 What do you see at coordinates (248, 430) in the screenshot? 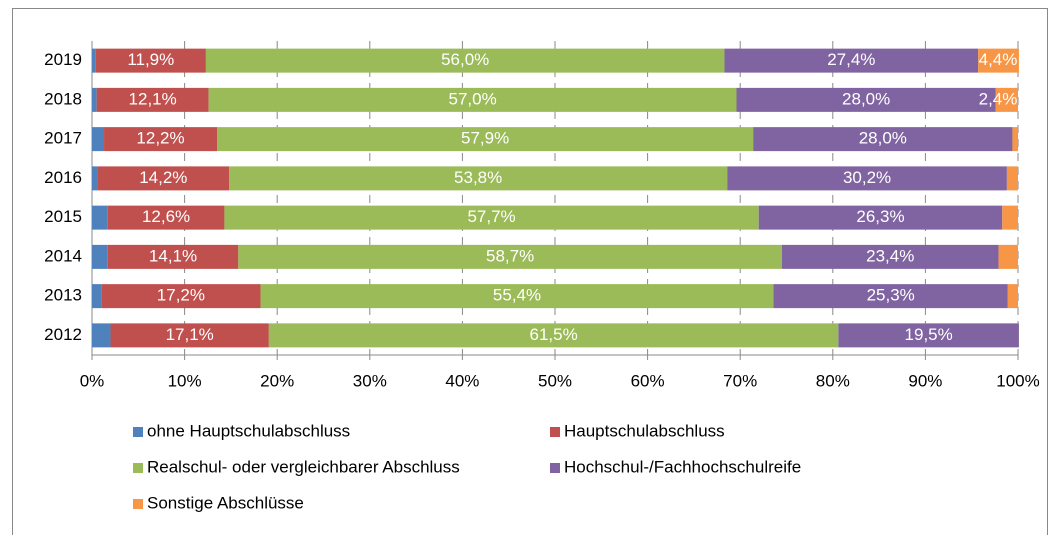
I see `legend-label: ohne Hauptschulabschluss` at bounding box center [248, 430].